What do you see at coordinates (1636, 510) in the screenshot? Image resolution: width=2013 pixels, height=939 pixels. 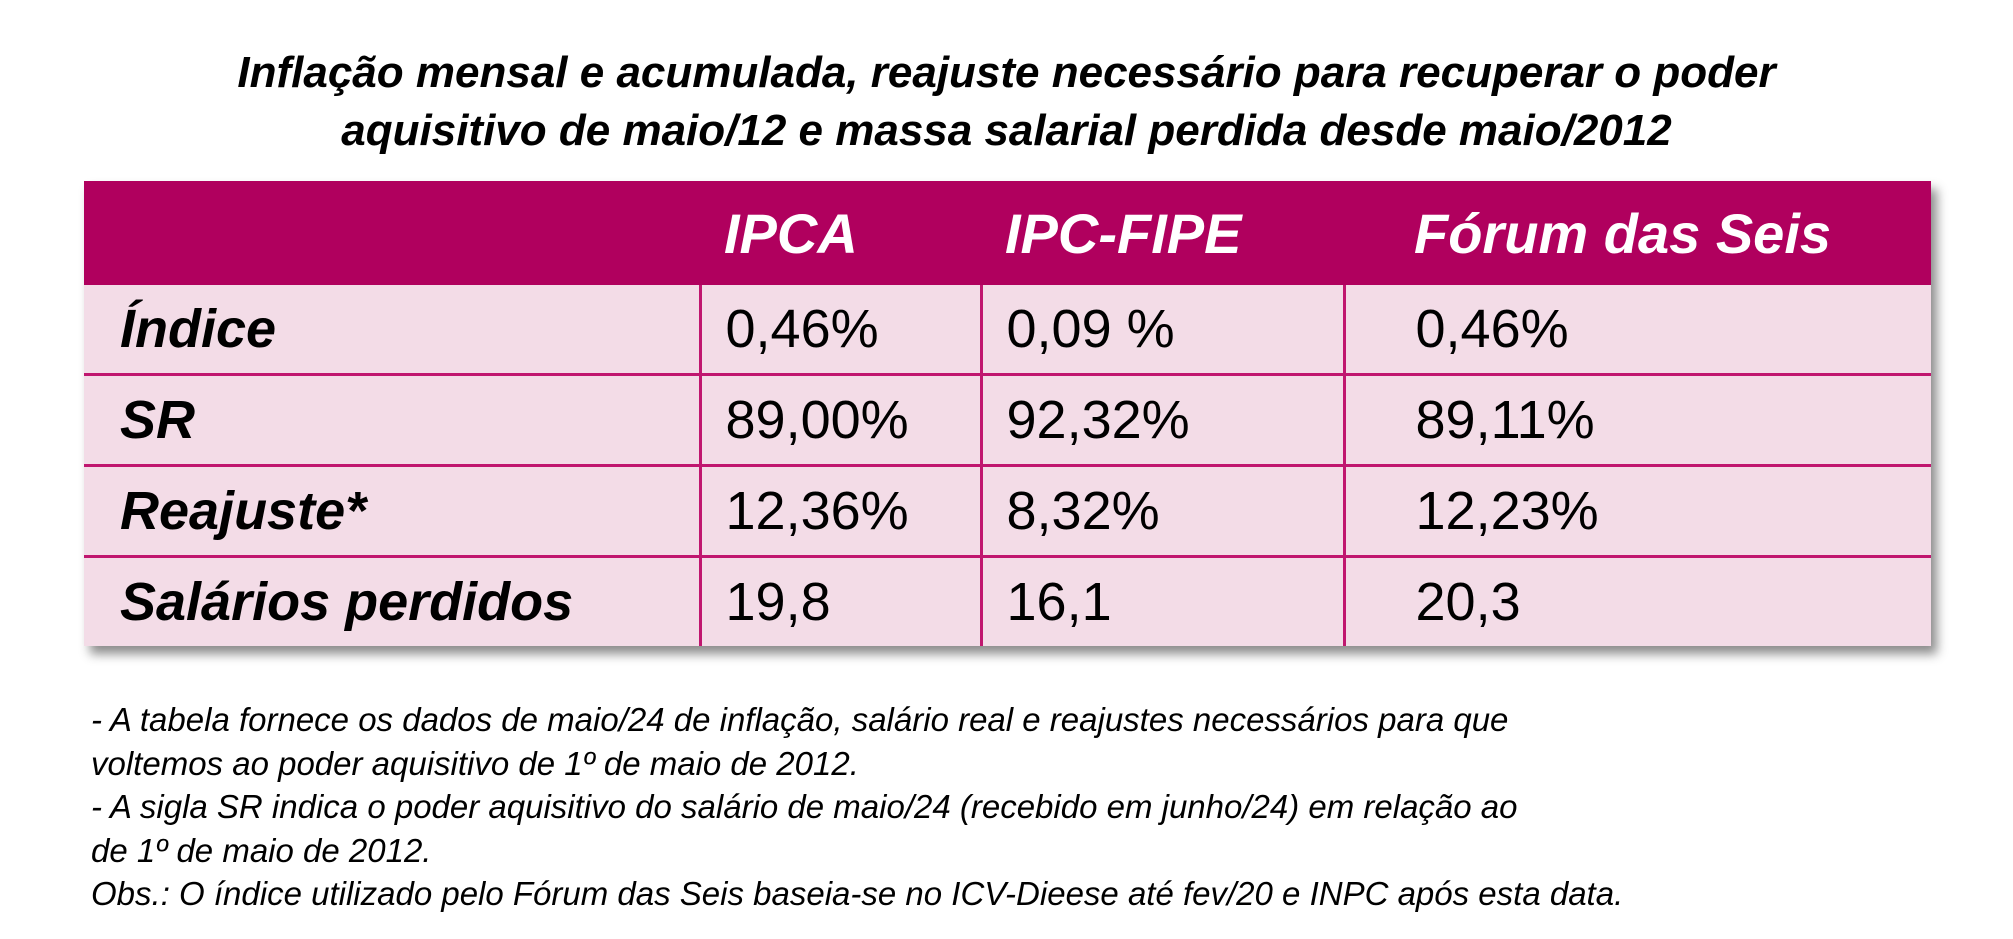 I see `cell: 12,23%` at bounding box center [1636, 510].